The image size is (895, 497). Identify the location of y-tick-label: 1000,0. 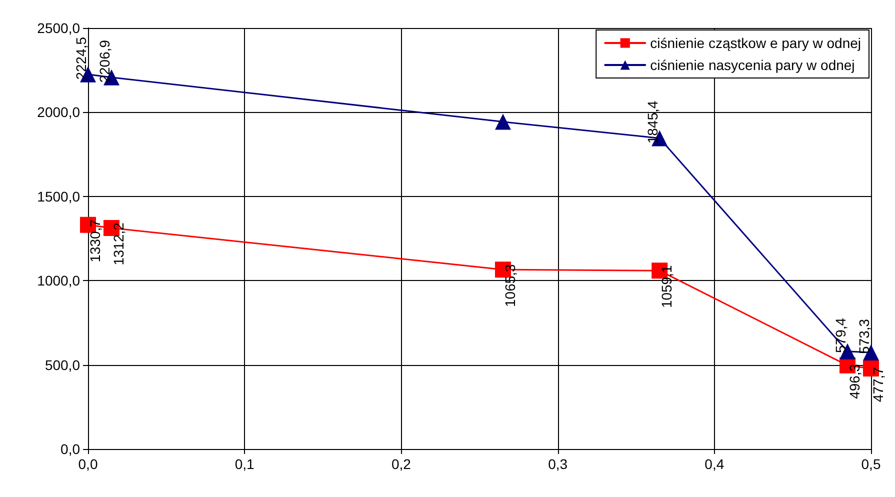
(58, 280).